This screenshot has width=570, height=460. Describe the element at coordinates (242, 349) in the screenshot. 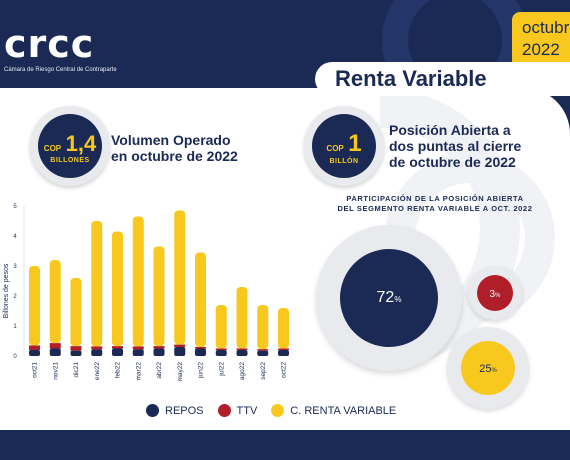

I see `bar-ttv-ago22` at that location.